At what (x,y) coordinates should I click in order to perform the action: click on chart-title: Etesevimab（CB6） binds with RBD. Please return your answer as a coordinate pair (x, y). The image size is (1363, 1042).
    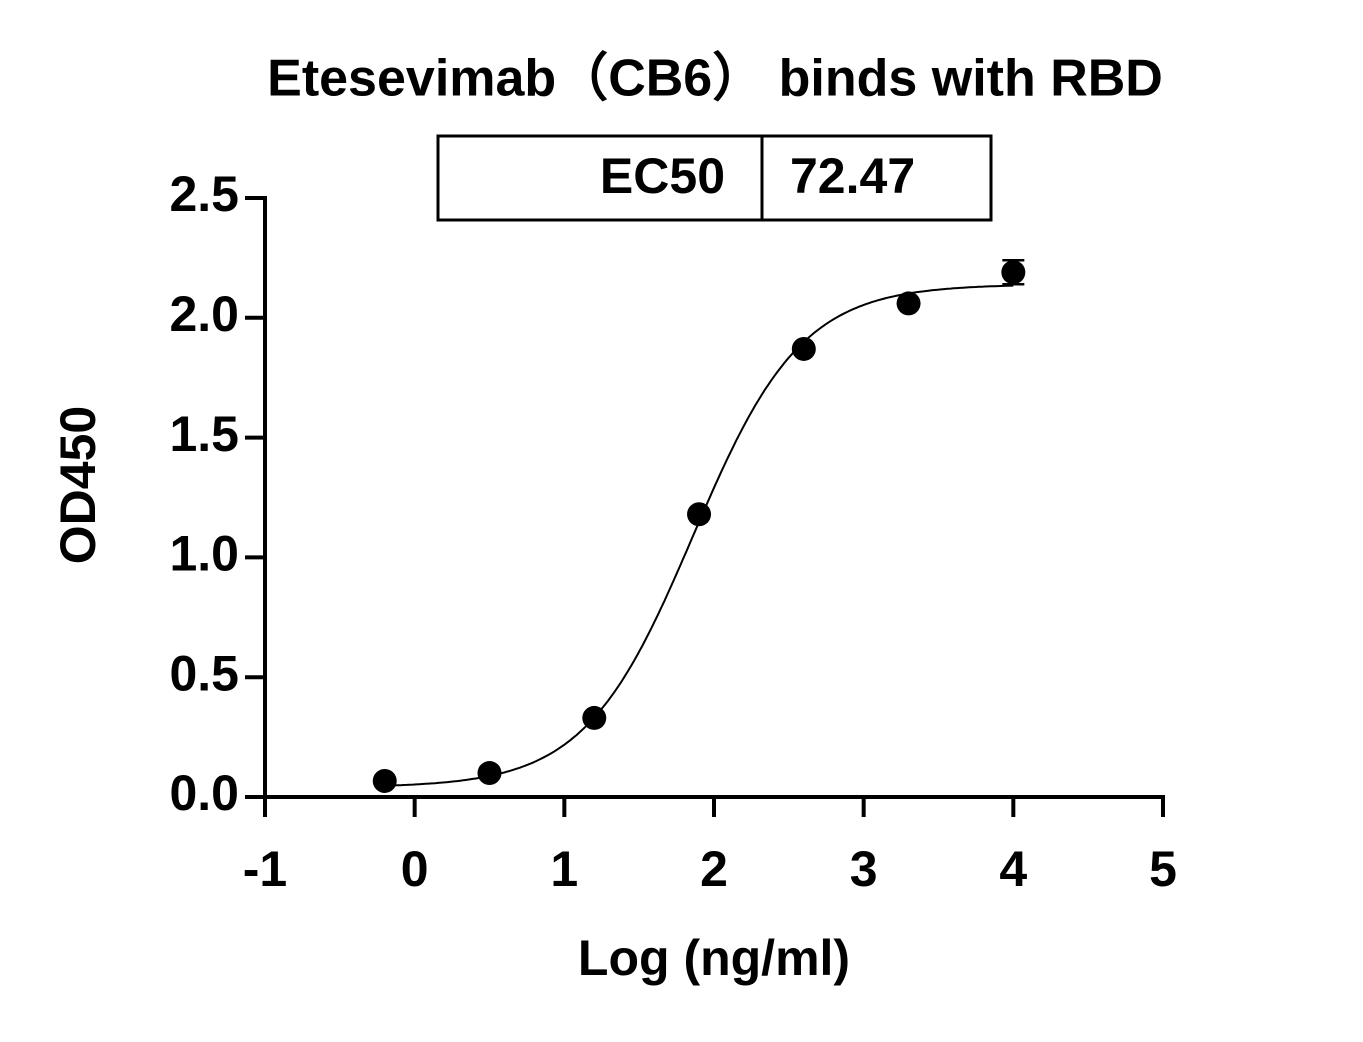
    Looking at the image, I should click on (715, 79).